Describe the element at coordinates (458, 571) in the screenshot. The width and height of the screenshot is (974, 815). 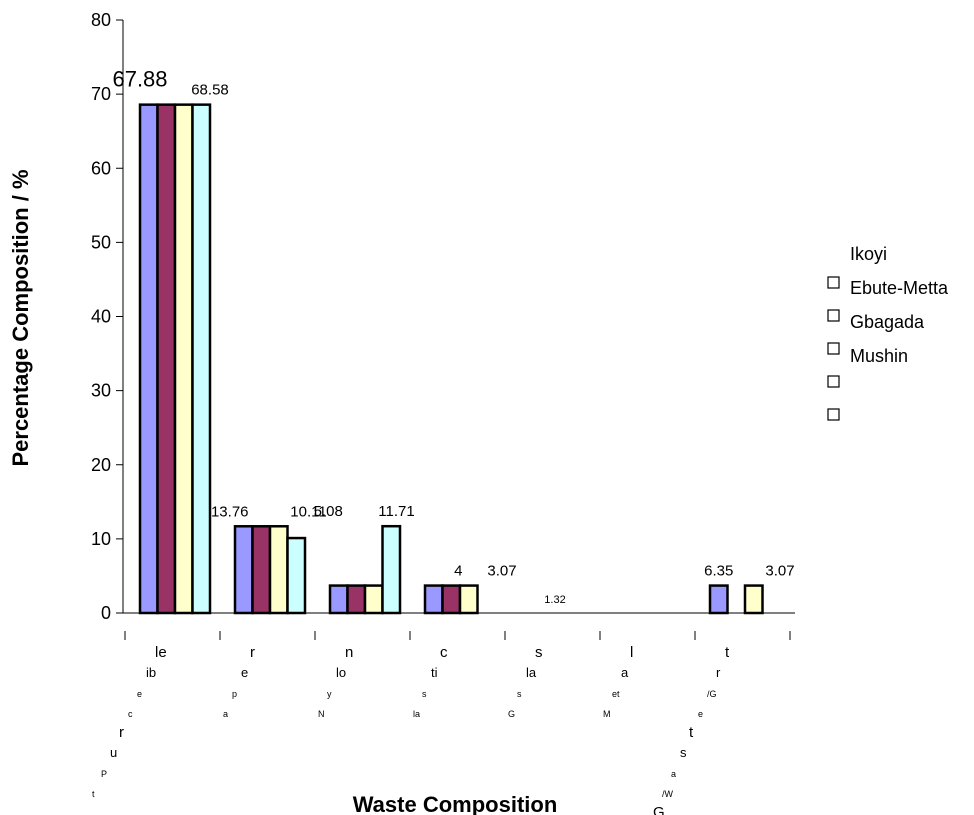
I see `data-label: 4` at that location.